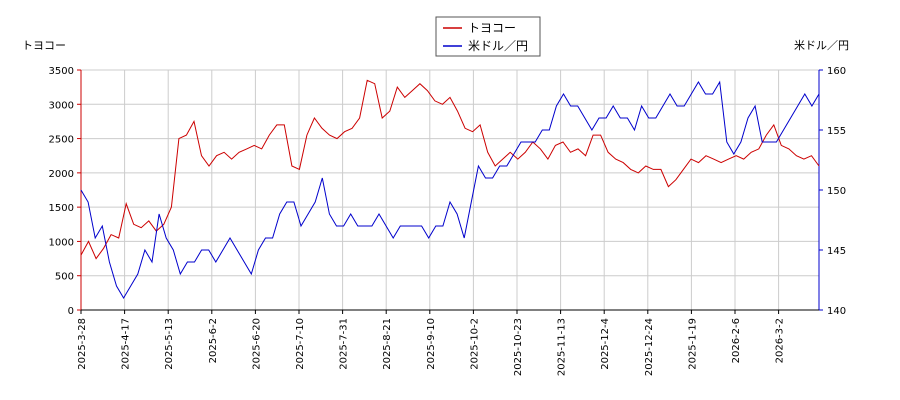  Describe the element at coordinates (61, 105) in the screenshot. I see `left-tick-label: 3000` at that location.